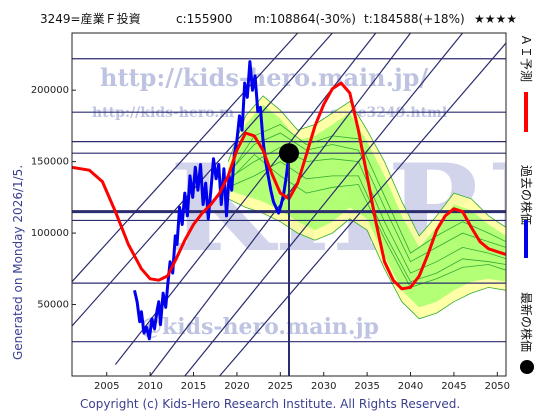 The width and height of the screenshot is (560, 420). I want to click on header-ticker: 3249=産業Ｆ投資, so click(90, 18).